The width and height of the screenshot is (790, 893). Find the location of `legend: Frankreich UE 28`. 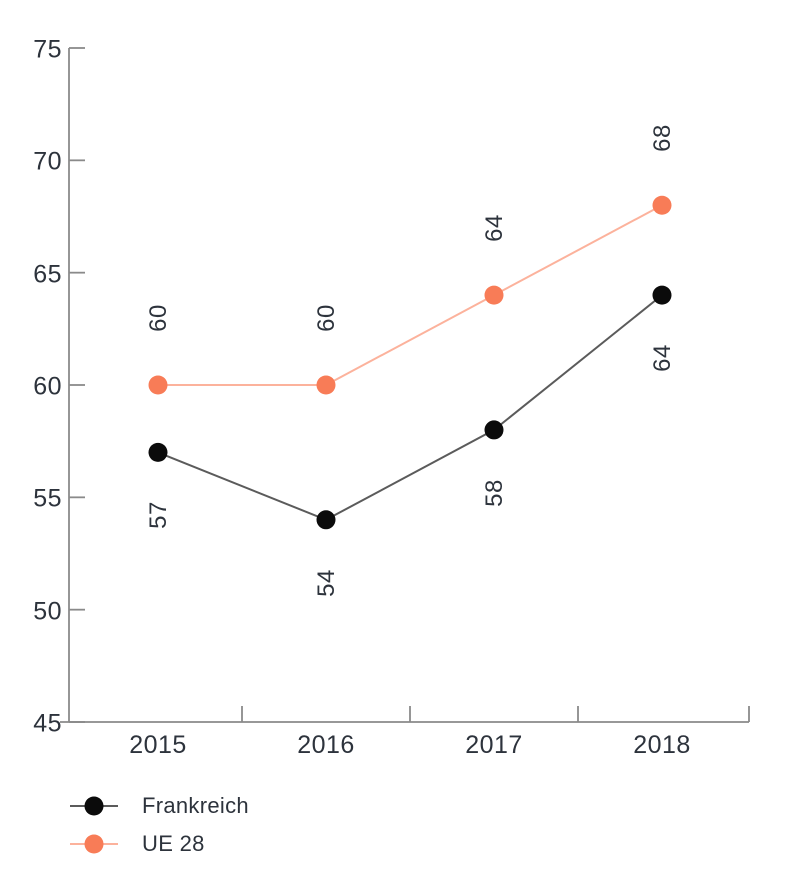

legend: Frankreich UE 28 is located at coordinates (159, 825).